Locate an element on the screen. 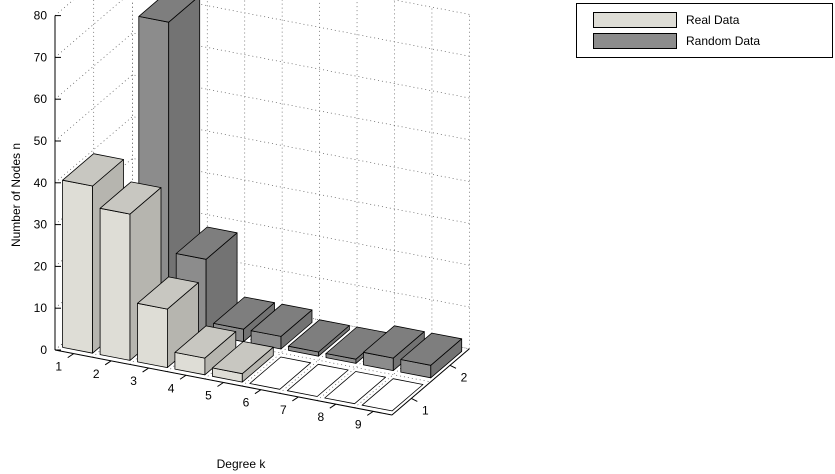 The height and width of the screenshot is (474, 835). legend-item-real: Real Data is located at coordinates (666, 20).